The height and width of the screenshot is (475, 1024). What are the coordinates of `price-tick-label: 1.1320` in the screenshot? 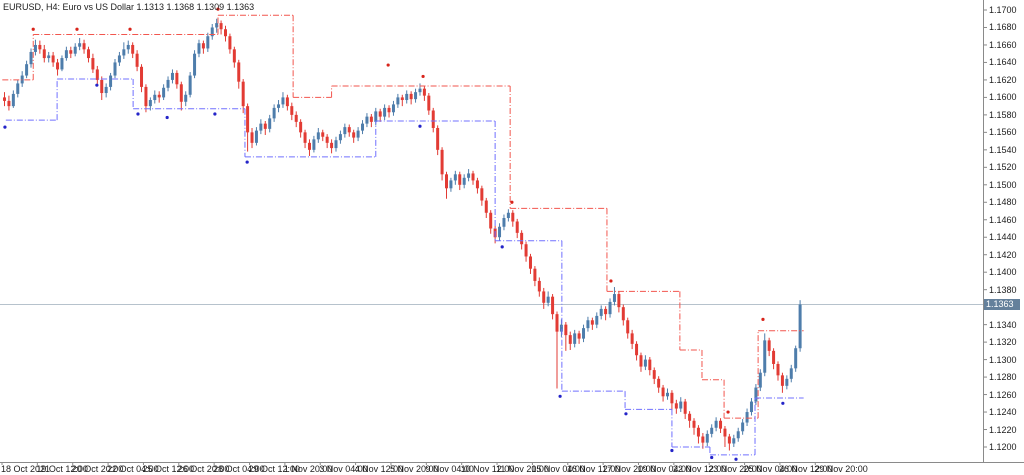 It's located at (1003, 342).